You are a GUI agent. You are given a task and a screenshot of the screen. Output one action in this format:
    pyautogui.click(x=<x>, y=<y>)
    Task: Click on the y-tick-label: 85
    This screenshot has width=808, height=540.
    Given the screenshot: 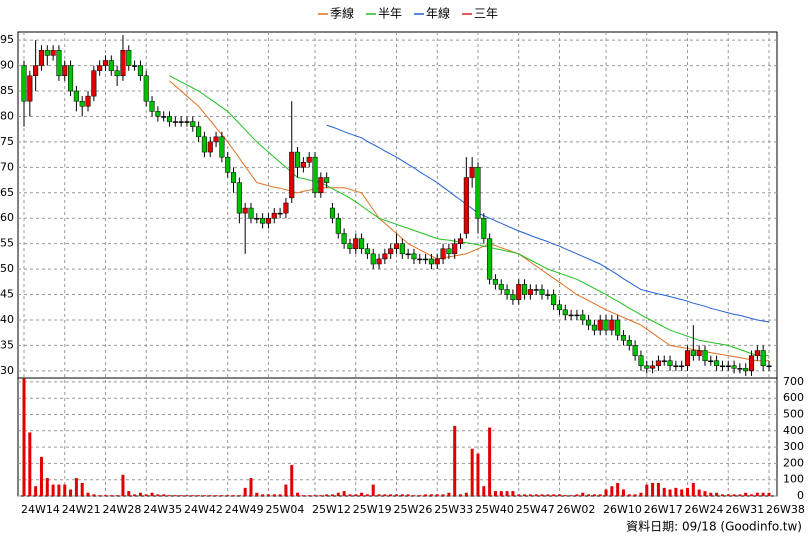 What is the action you would take?
    pyautogui.click(x=7, y=90)
    